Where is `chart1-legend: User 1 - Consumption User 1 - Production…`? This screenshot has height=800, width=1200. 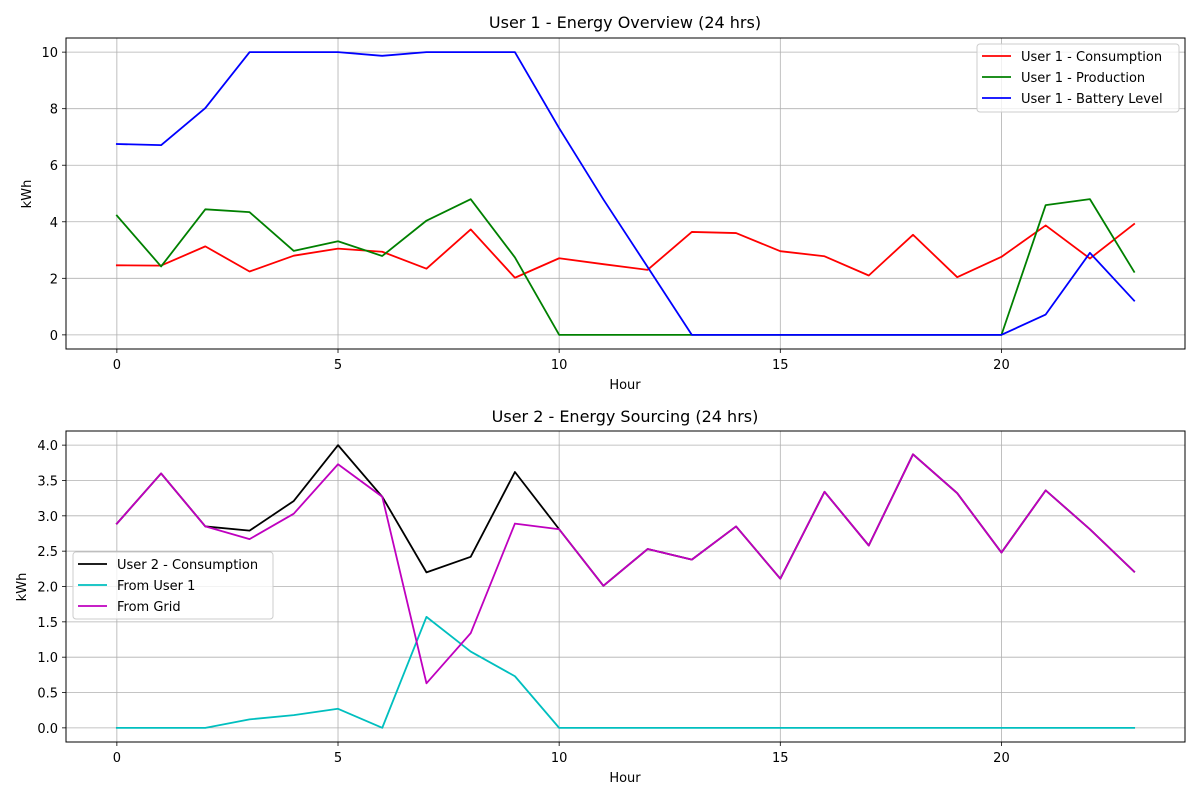 chart1-legend: User 1 - Consumption User 1 - Production… is located at coordinates (1078, 78).